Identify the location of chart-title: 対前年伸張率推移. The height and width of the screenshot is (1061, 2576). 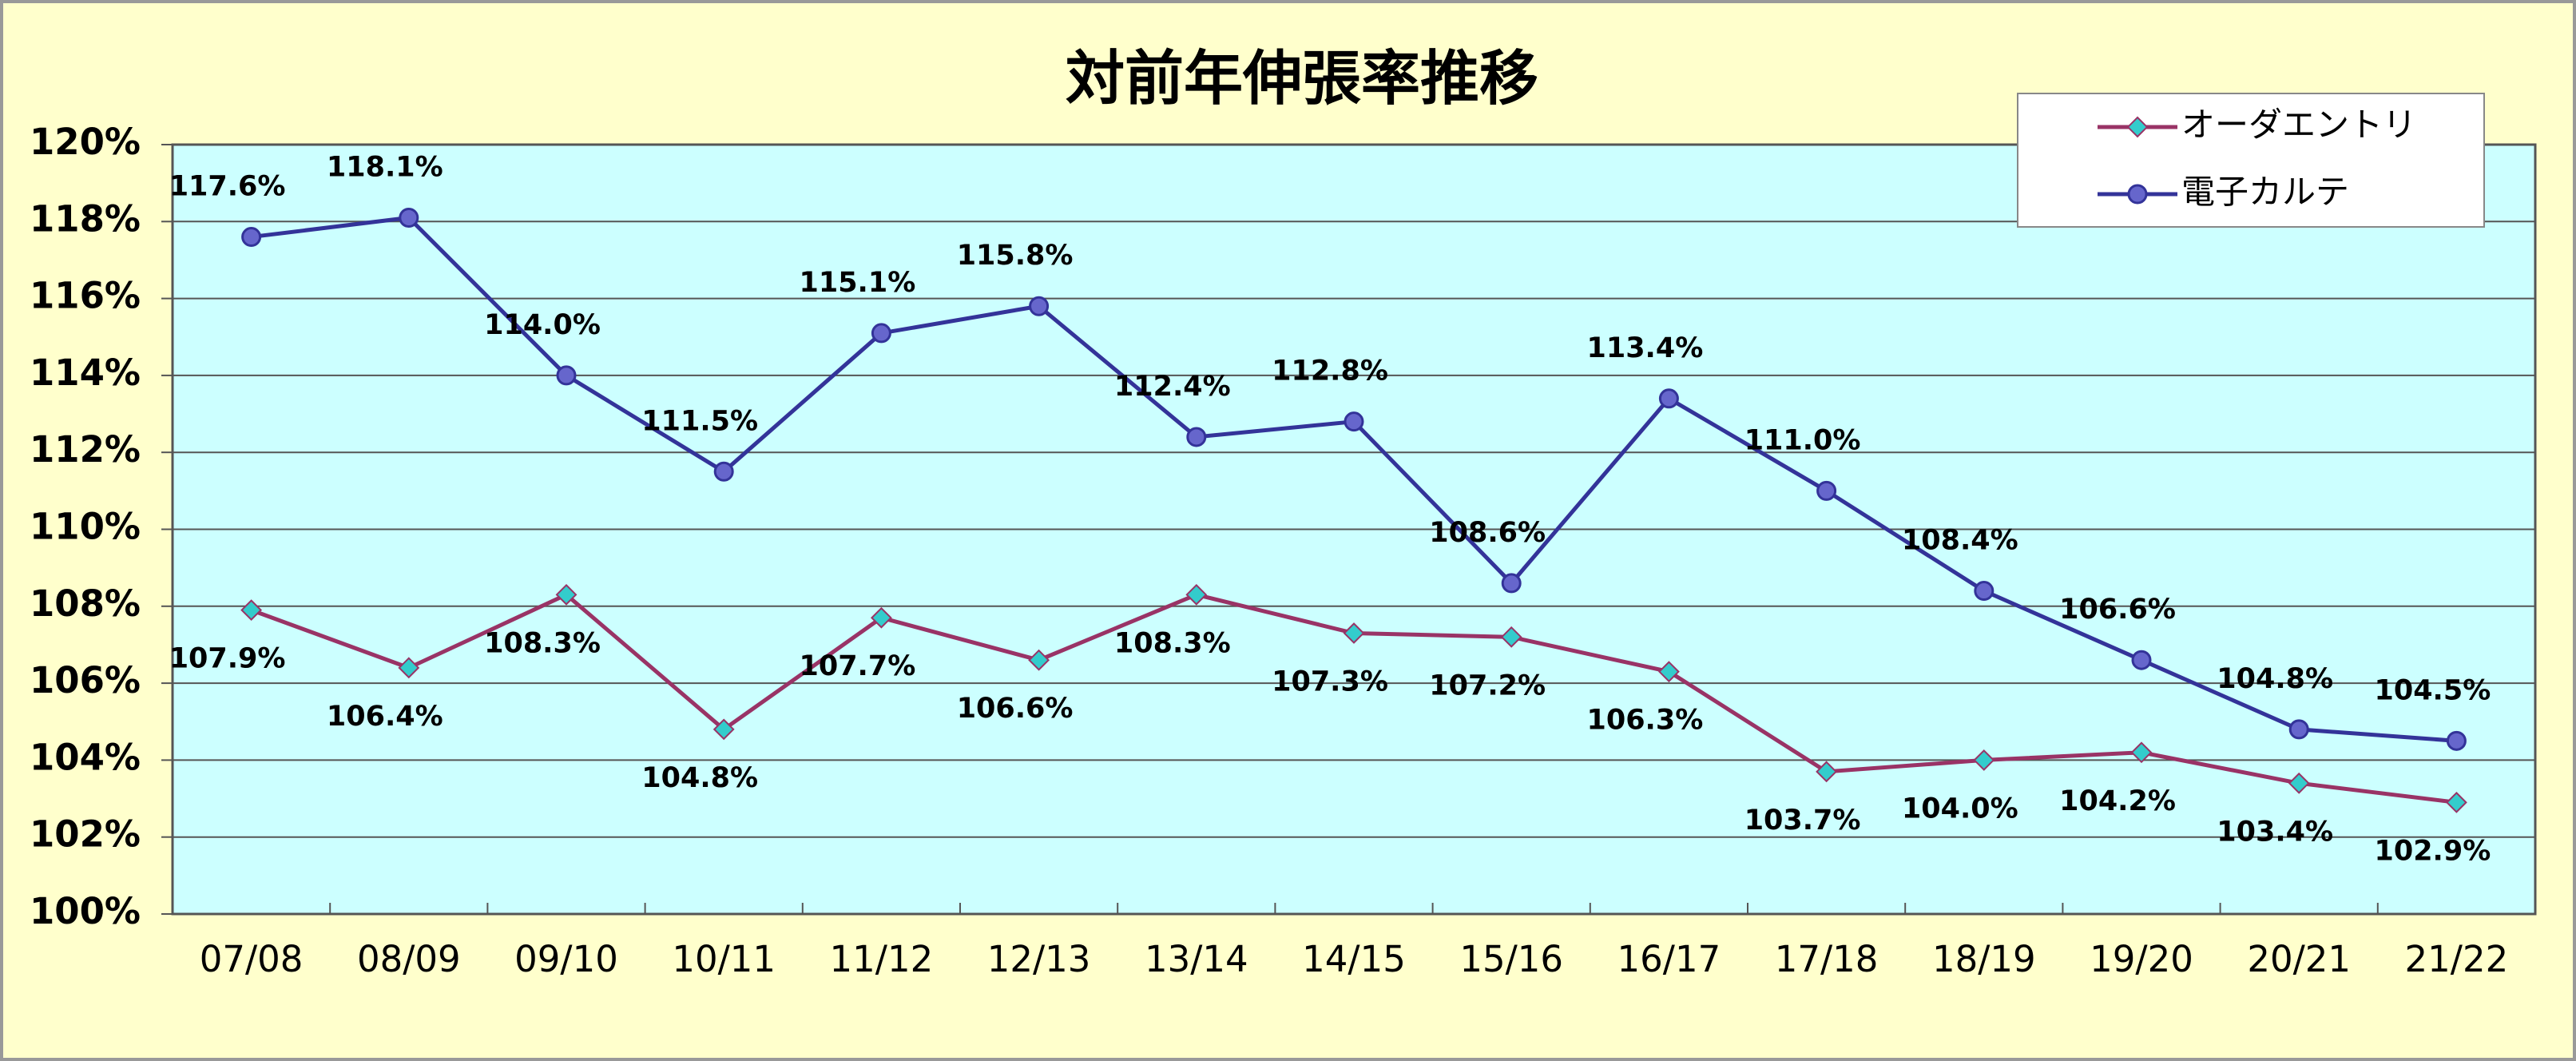
(1302, 79).